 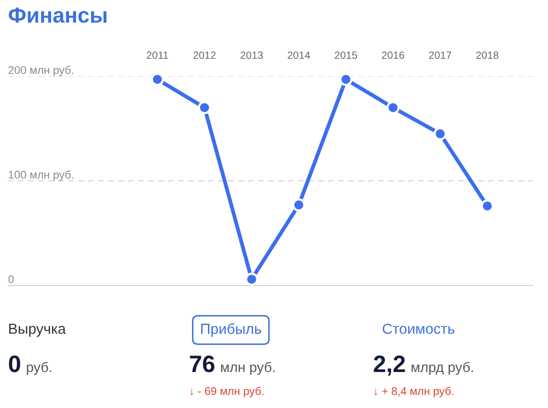 What do you see at coordinates (41, 71) in the screenshot?
I see `y-tick-label: 200 млн руб.` at bounding box center [41, 71].